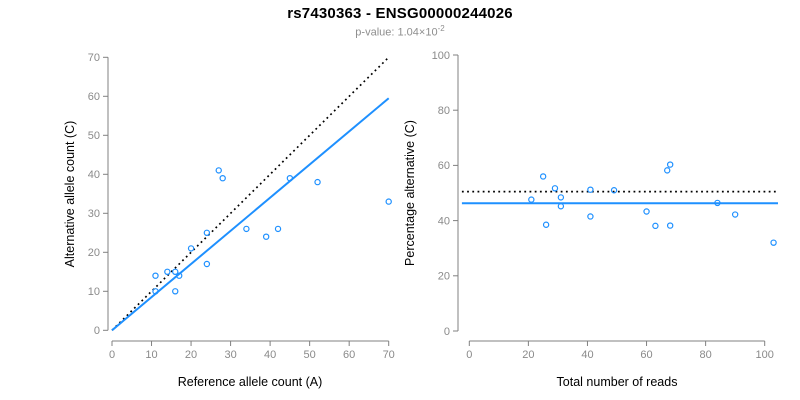 The image size is (800, 400). What do you see at coordinates (310, 355) in the screenshot?
I see `x-tick-label: 50` at bounding box center [310, 355].